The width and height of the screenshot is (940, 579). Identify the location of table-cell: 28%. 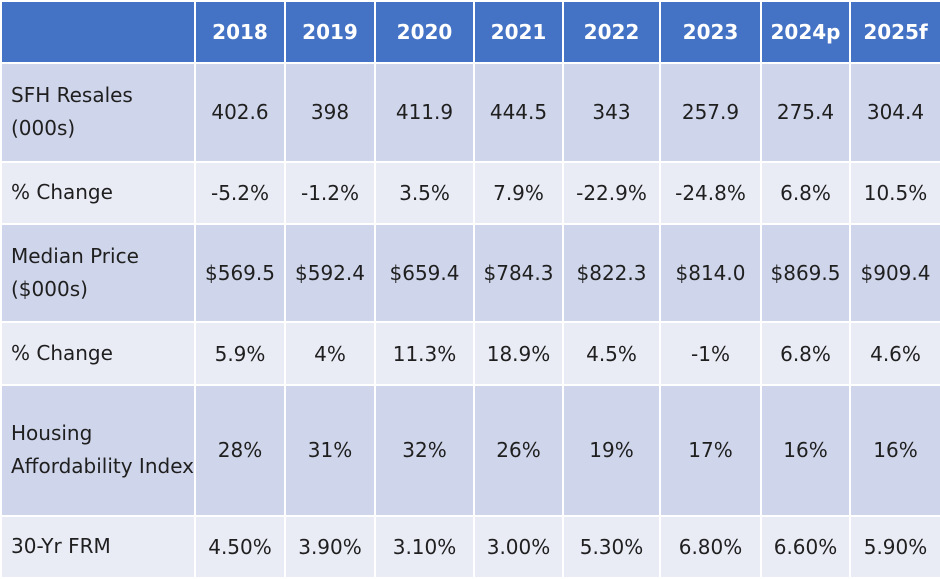
(240, 450).